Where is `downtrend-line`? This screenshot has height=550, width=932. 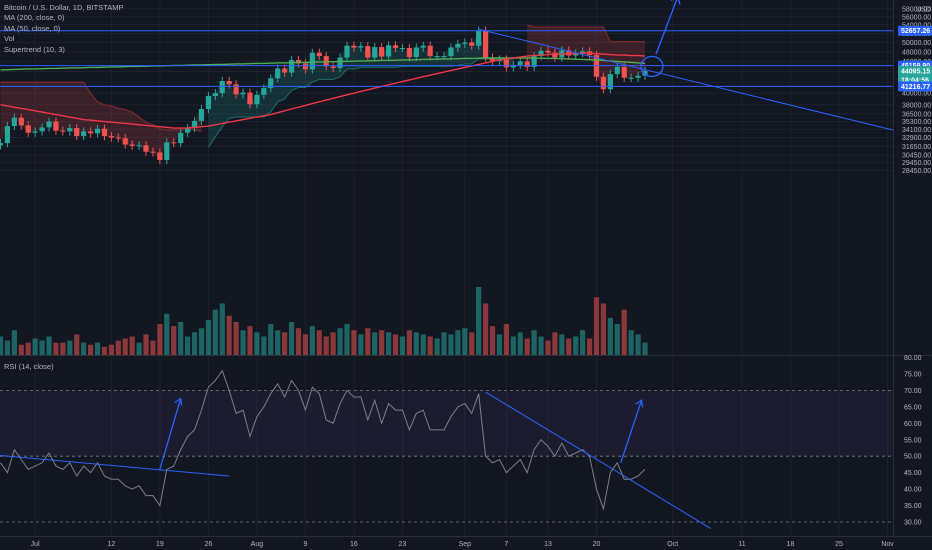 downtrend-line is located at coordinates (686, 79).